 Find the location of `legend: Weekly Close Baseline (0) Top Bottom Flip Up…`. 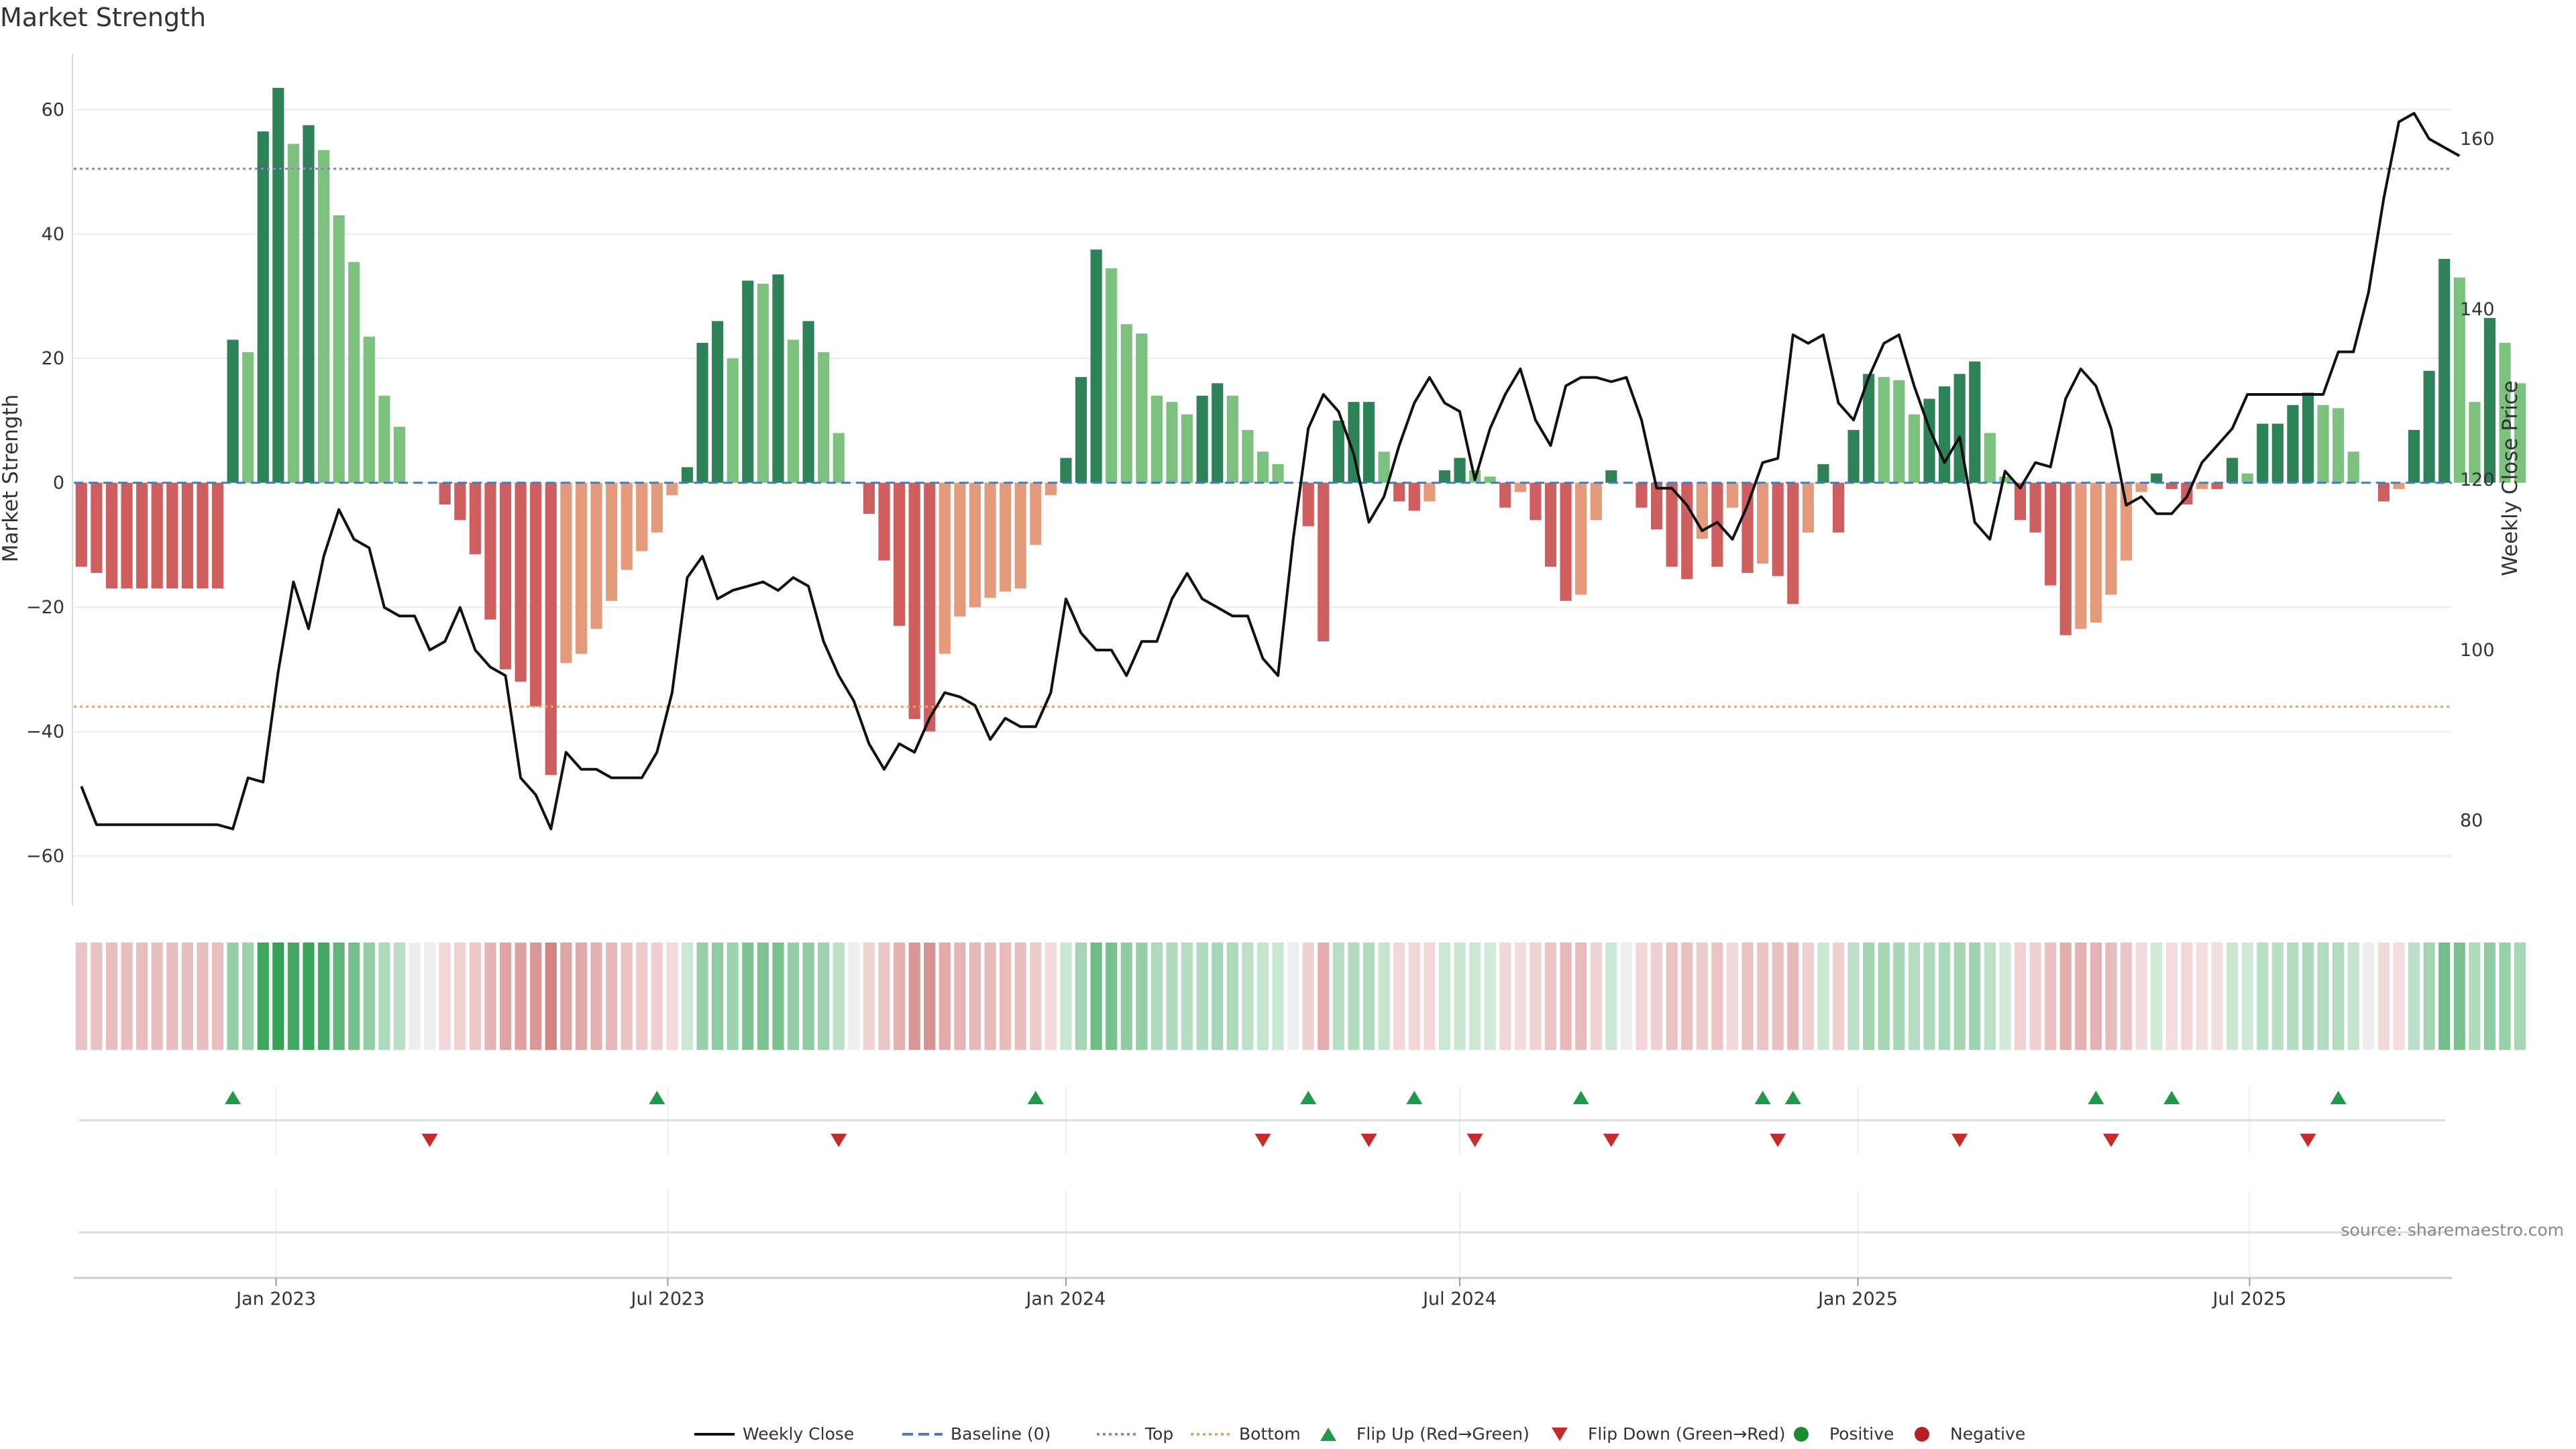

legend: Weekly Close Baseline (0) Top Bottom Flip Up… is located at coordinates (1359, 1434).